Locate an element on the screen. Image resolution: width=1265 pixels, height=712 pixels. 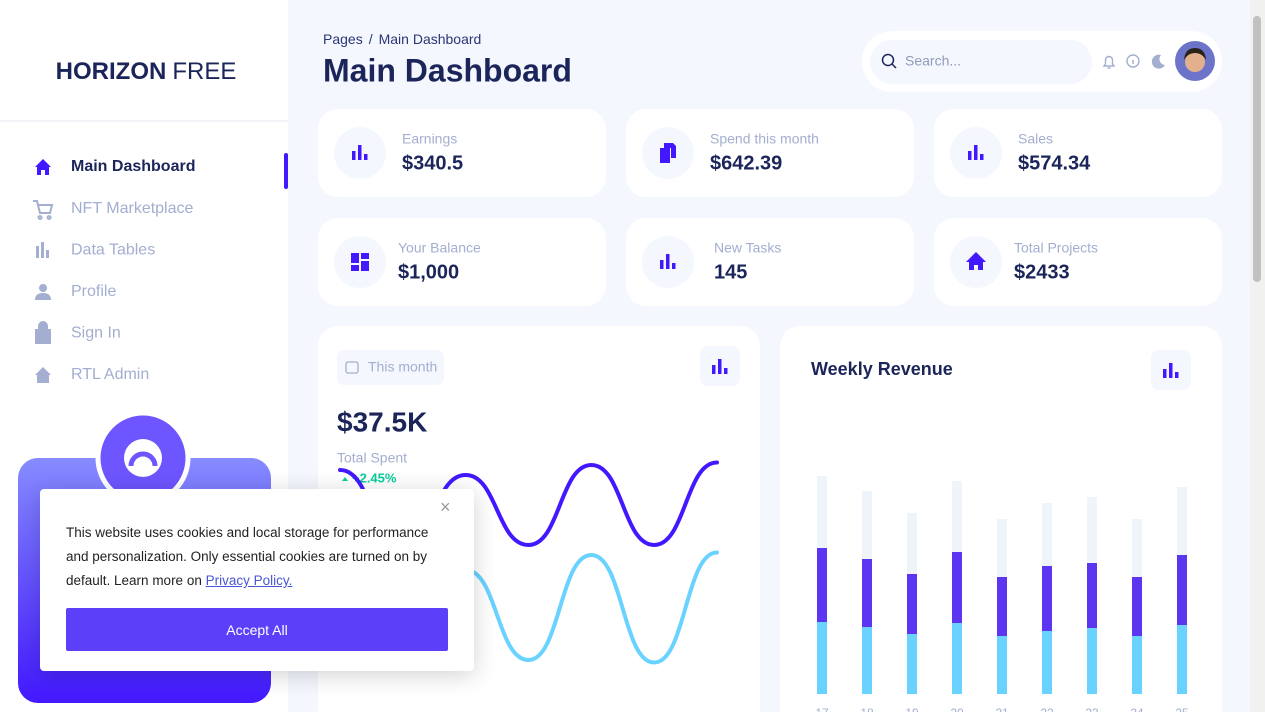
stat-value: $340.5 is located at coordinates (432, 163).